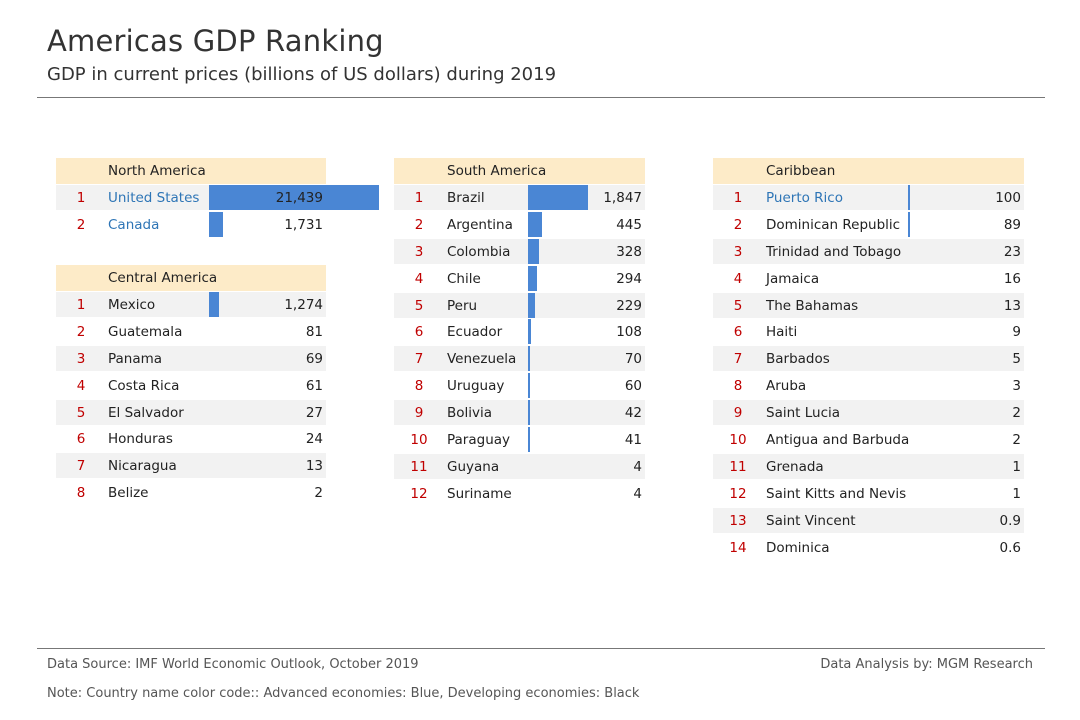  I want to click on gdp-value-label: 27, so click(314, 412).